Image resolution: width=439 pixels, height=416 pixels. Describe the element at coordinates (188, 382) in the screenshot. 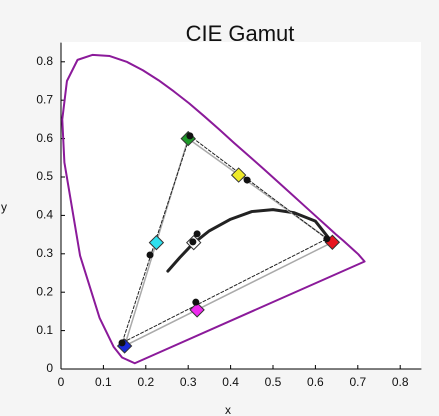

I see `x-tick-label: 0.3` at that location.